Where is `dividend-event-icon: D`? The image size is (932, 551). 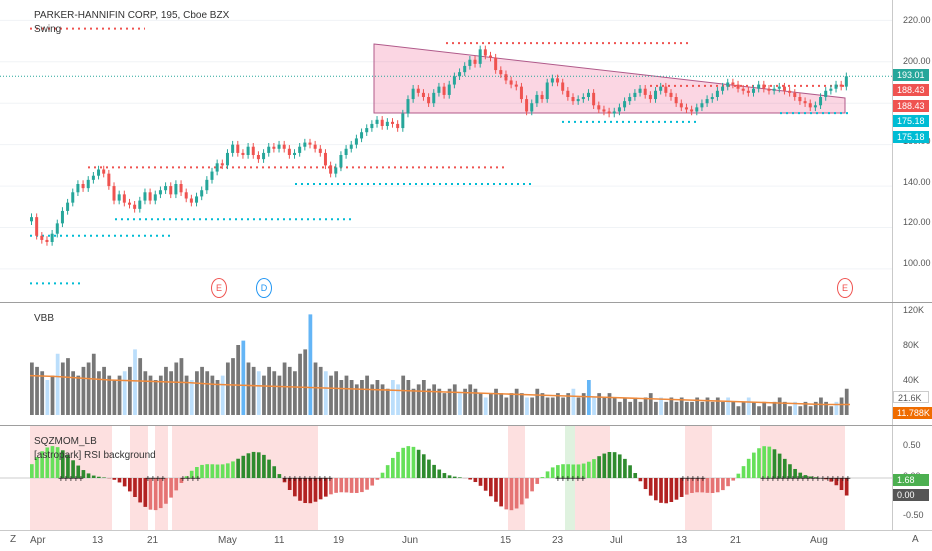
dividend-event-icon: D is located at coordinates (264, 288).